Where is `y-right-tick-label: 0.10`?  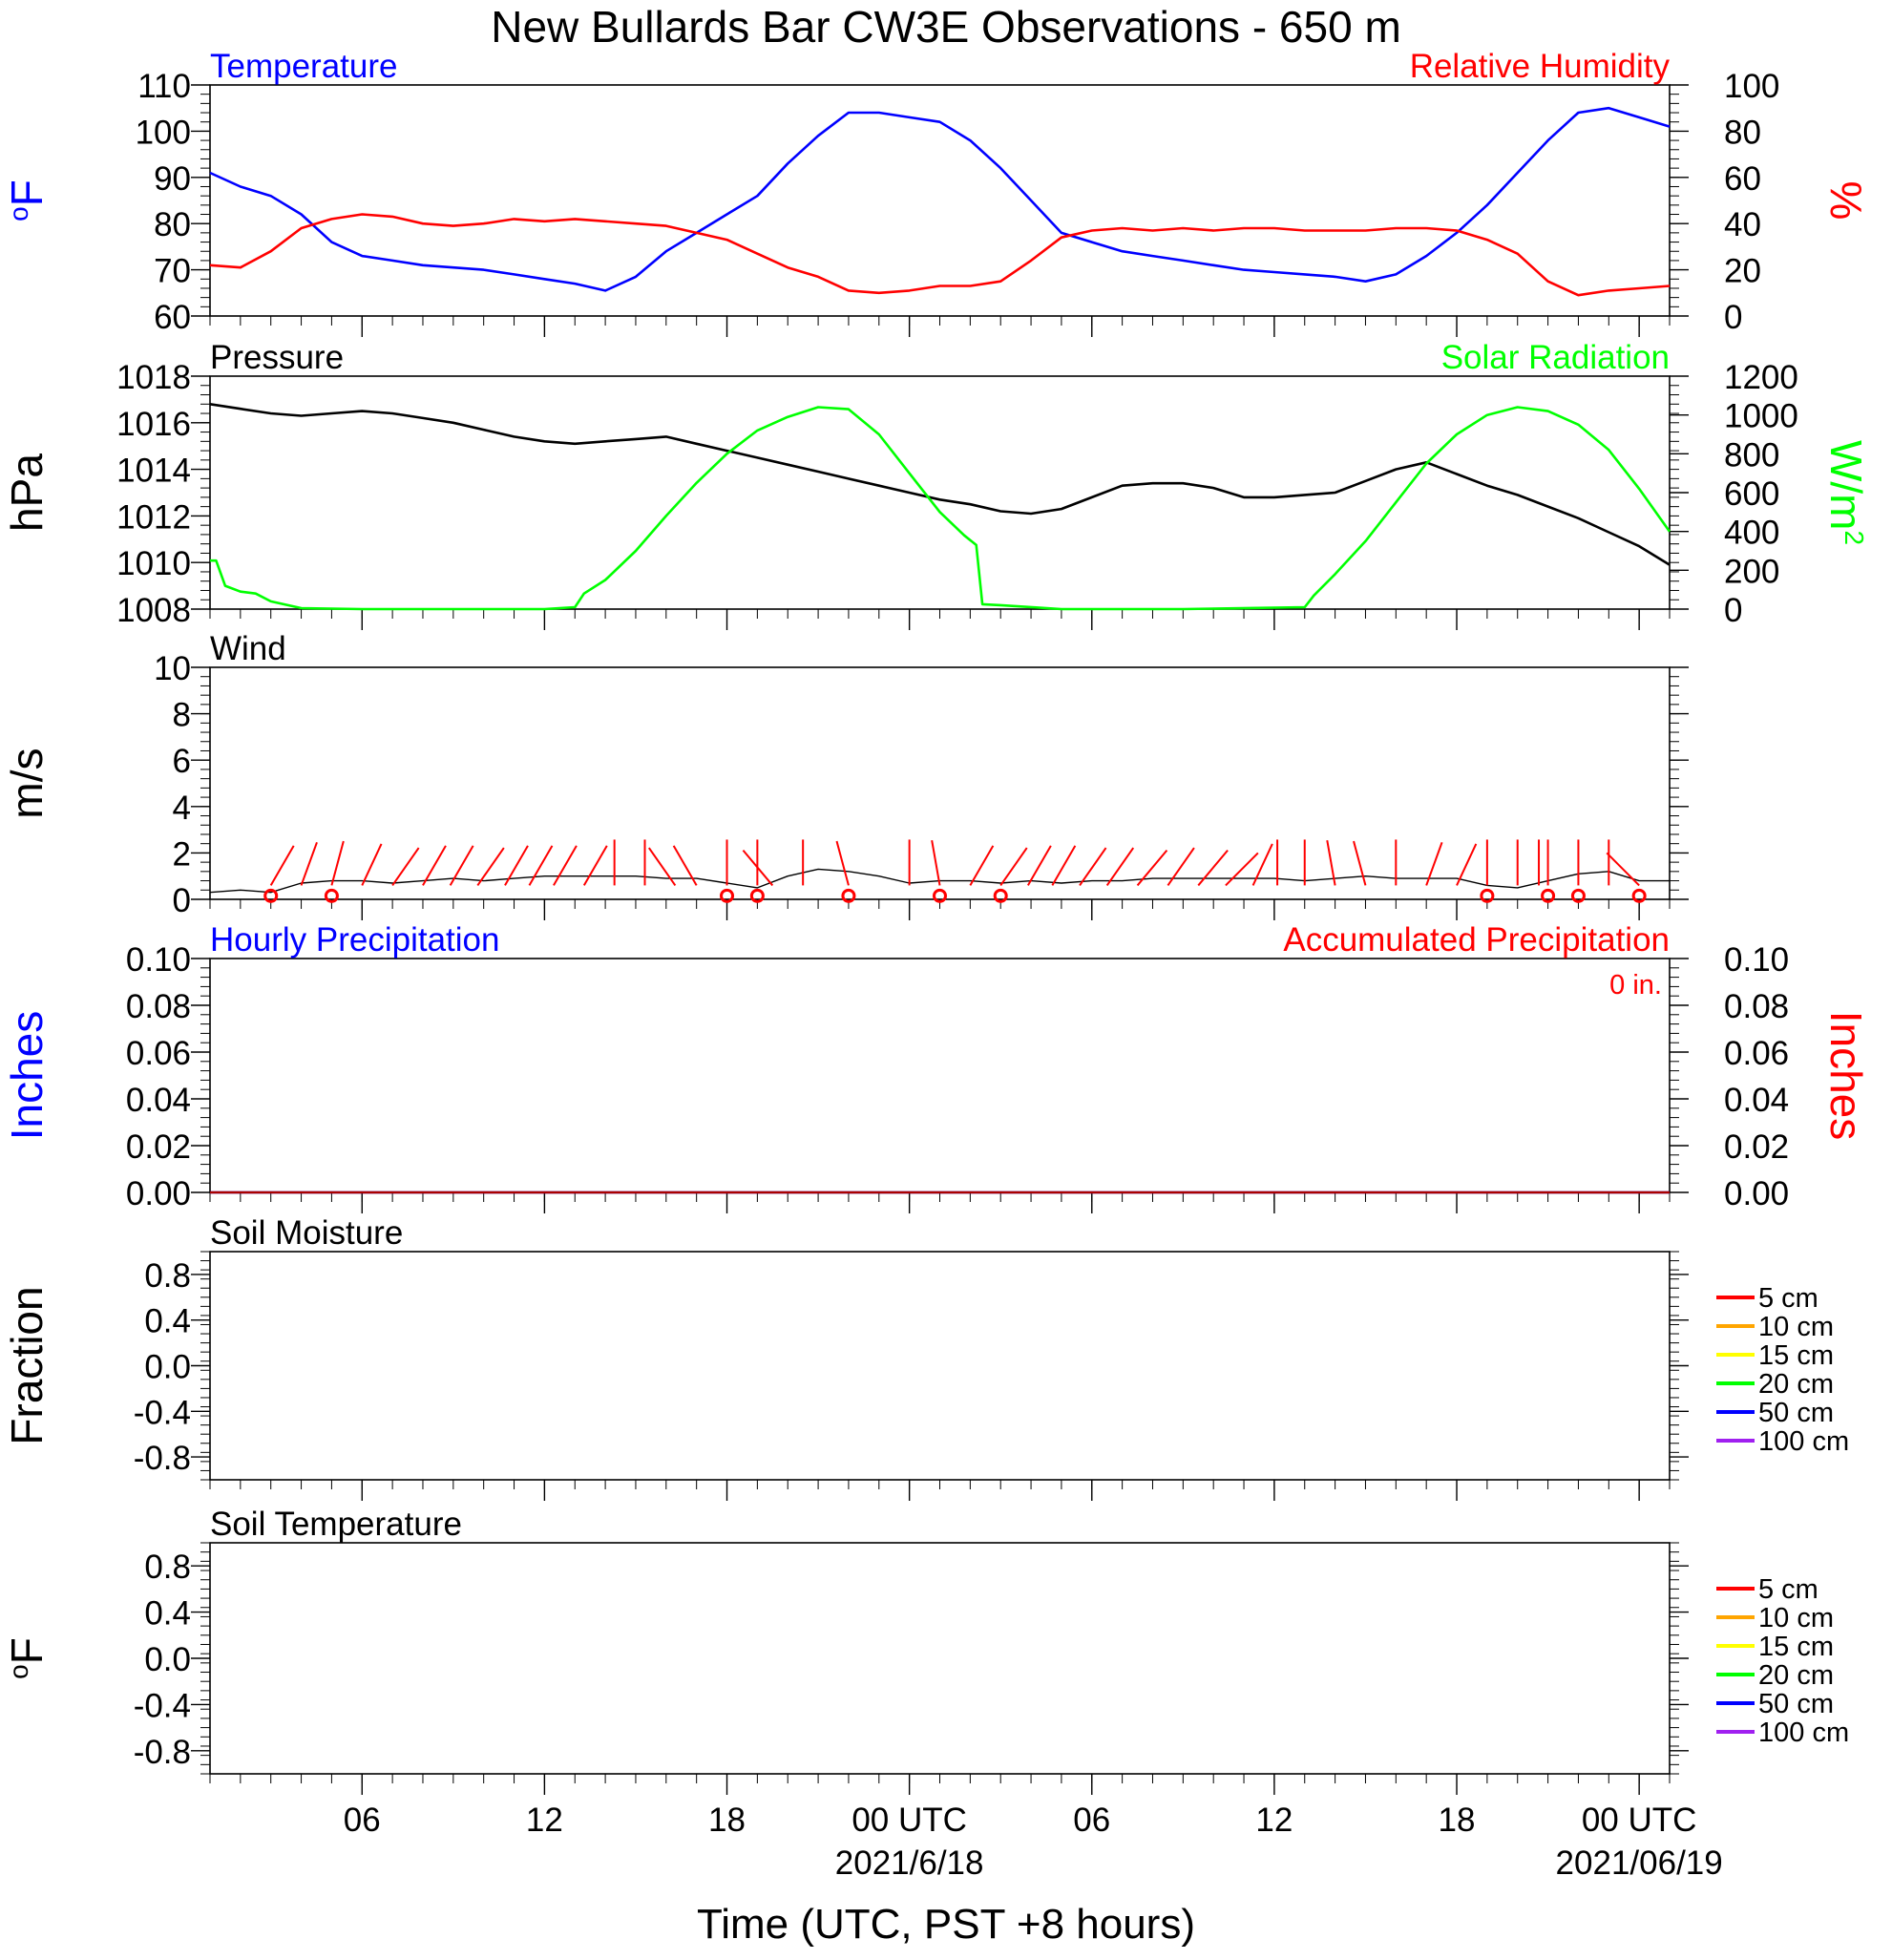 y-right-tick-label: 0.10 is located at coordinates (1756, 960).